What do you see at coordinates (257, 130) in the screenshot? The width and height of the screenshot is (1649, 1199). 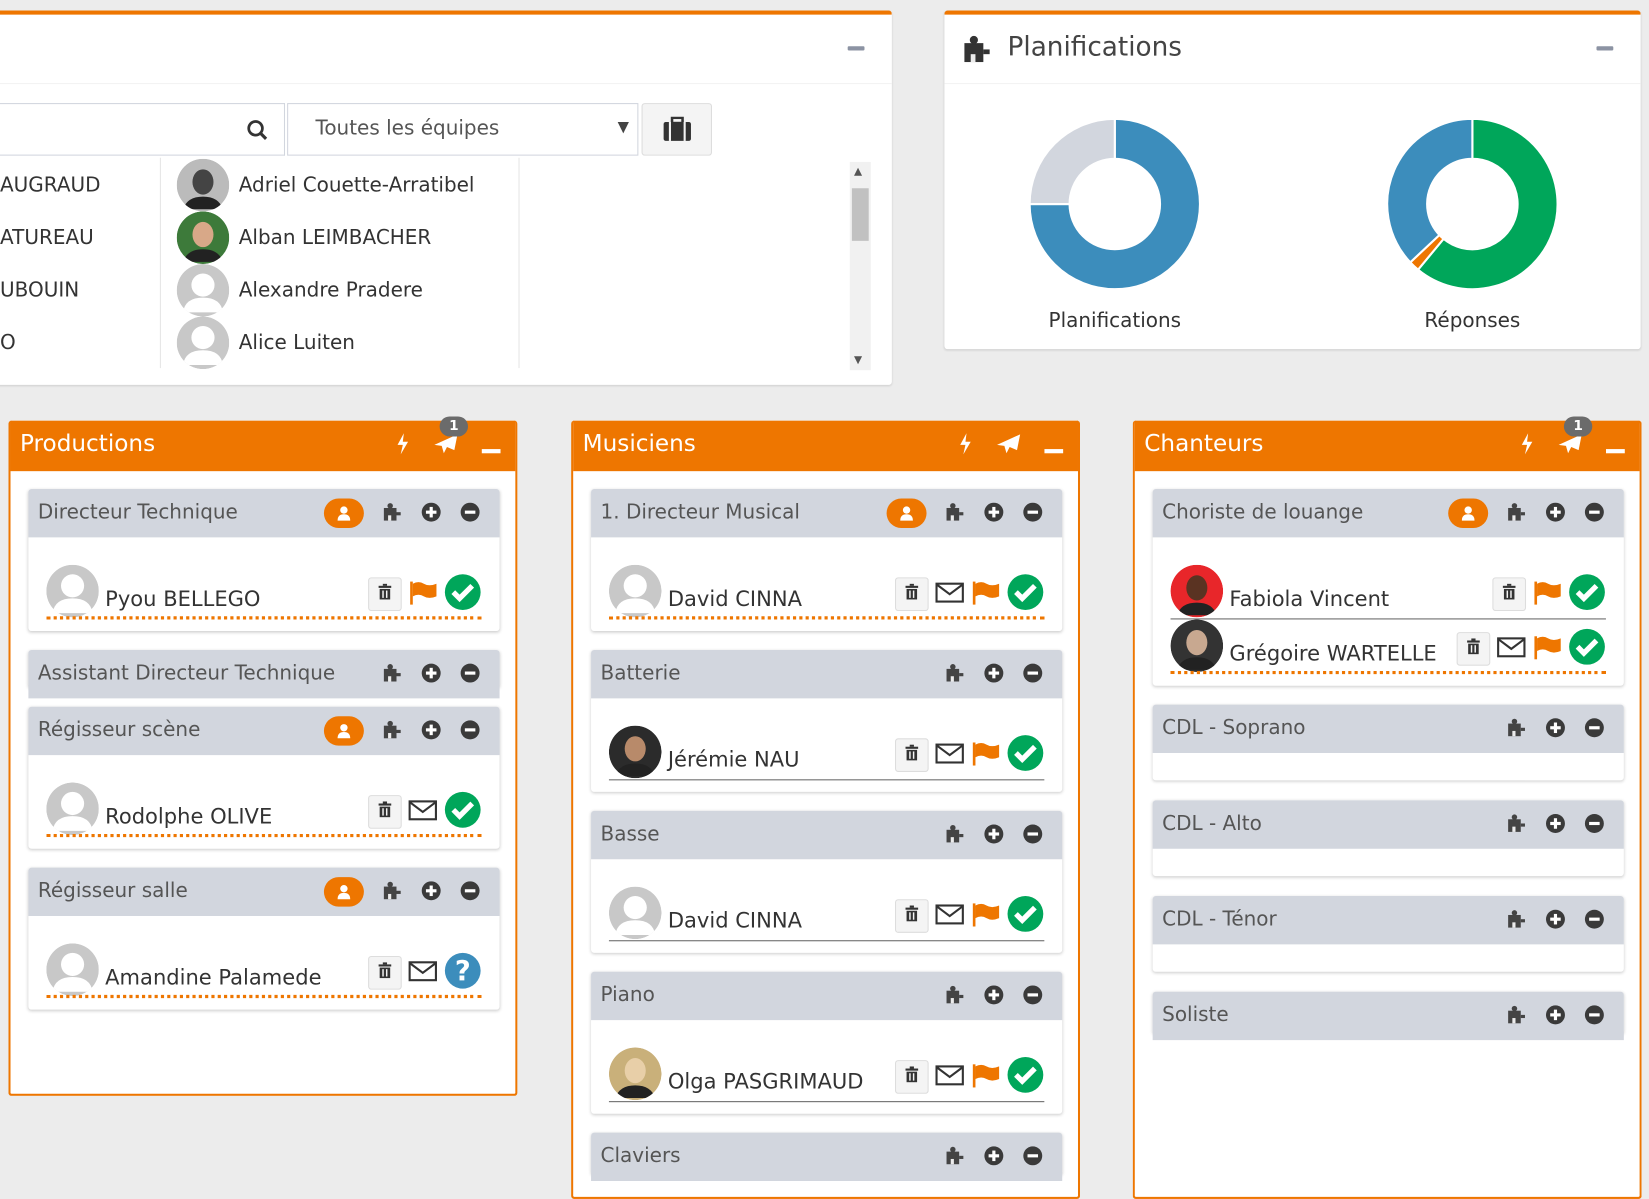 I see `search-icon` at bounding box center [257, 130].